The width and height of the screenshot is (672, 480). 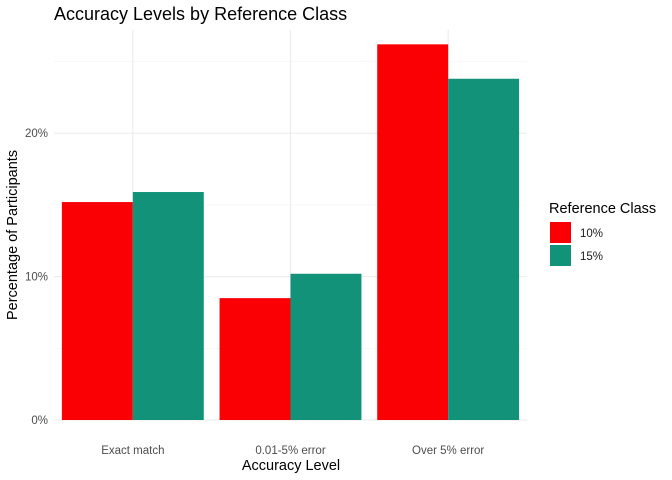 What do you see at coordinates (200, 14) in the screenshot?
I see `chart-title: Accuracy Levels by Reference Class` at bounding box center [200, 14].